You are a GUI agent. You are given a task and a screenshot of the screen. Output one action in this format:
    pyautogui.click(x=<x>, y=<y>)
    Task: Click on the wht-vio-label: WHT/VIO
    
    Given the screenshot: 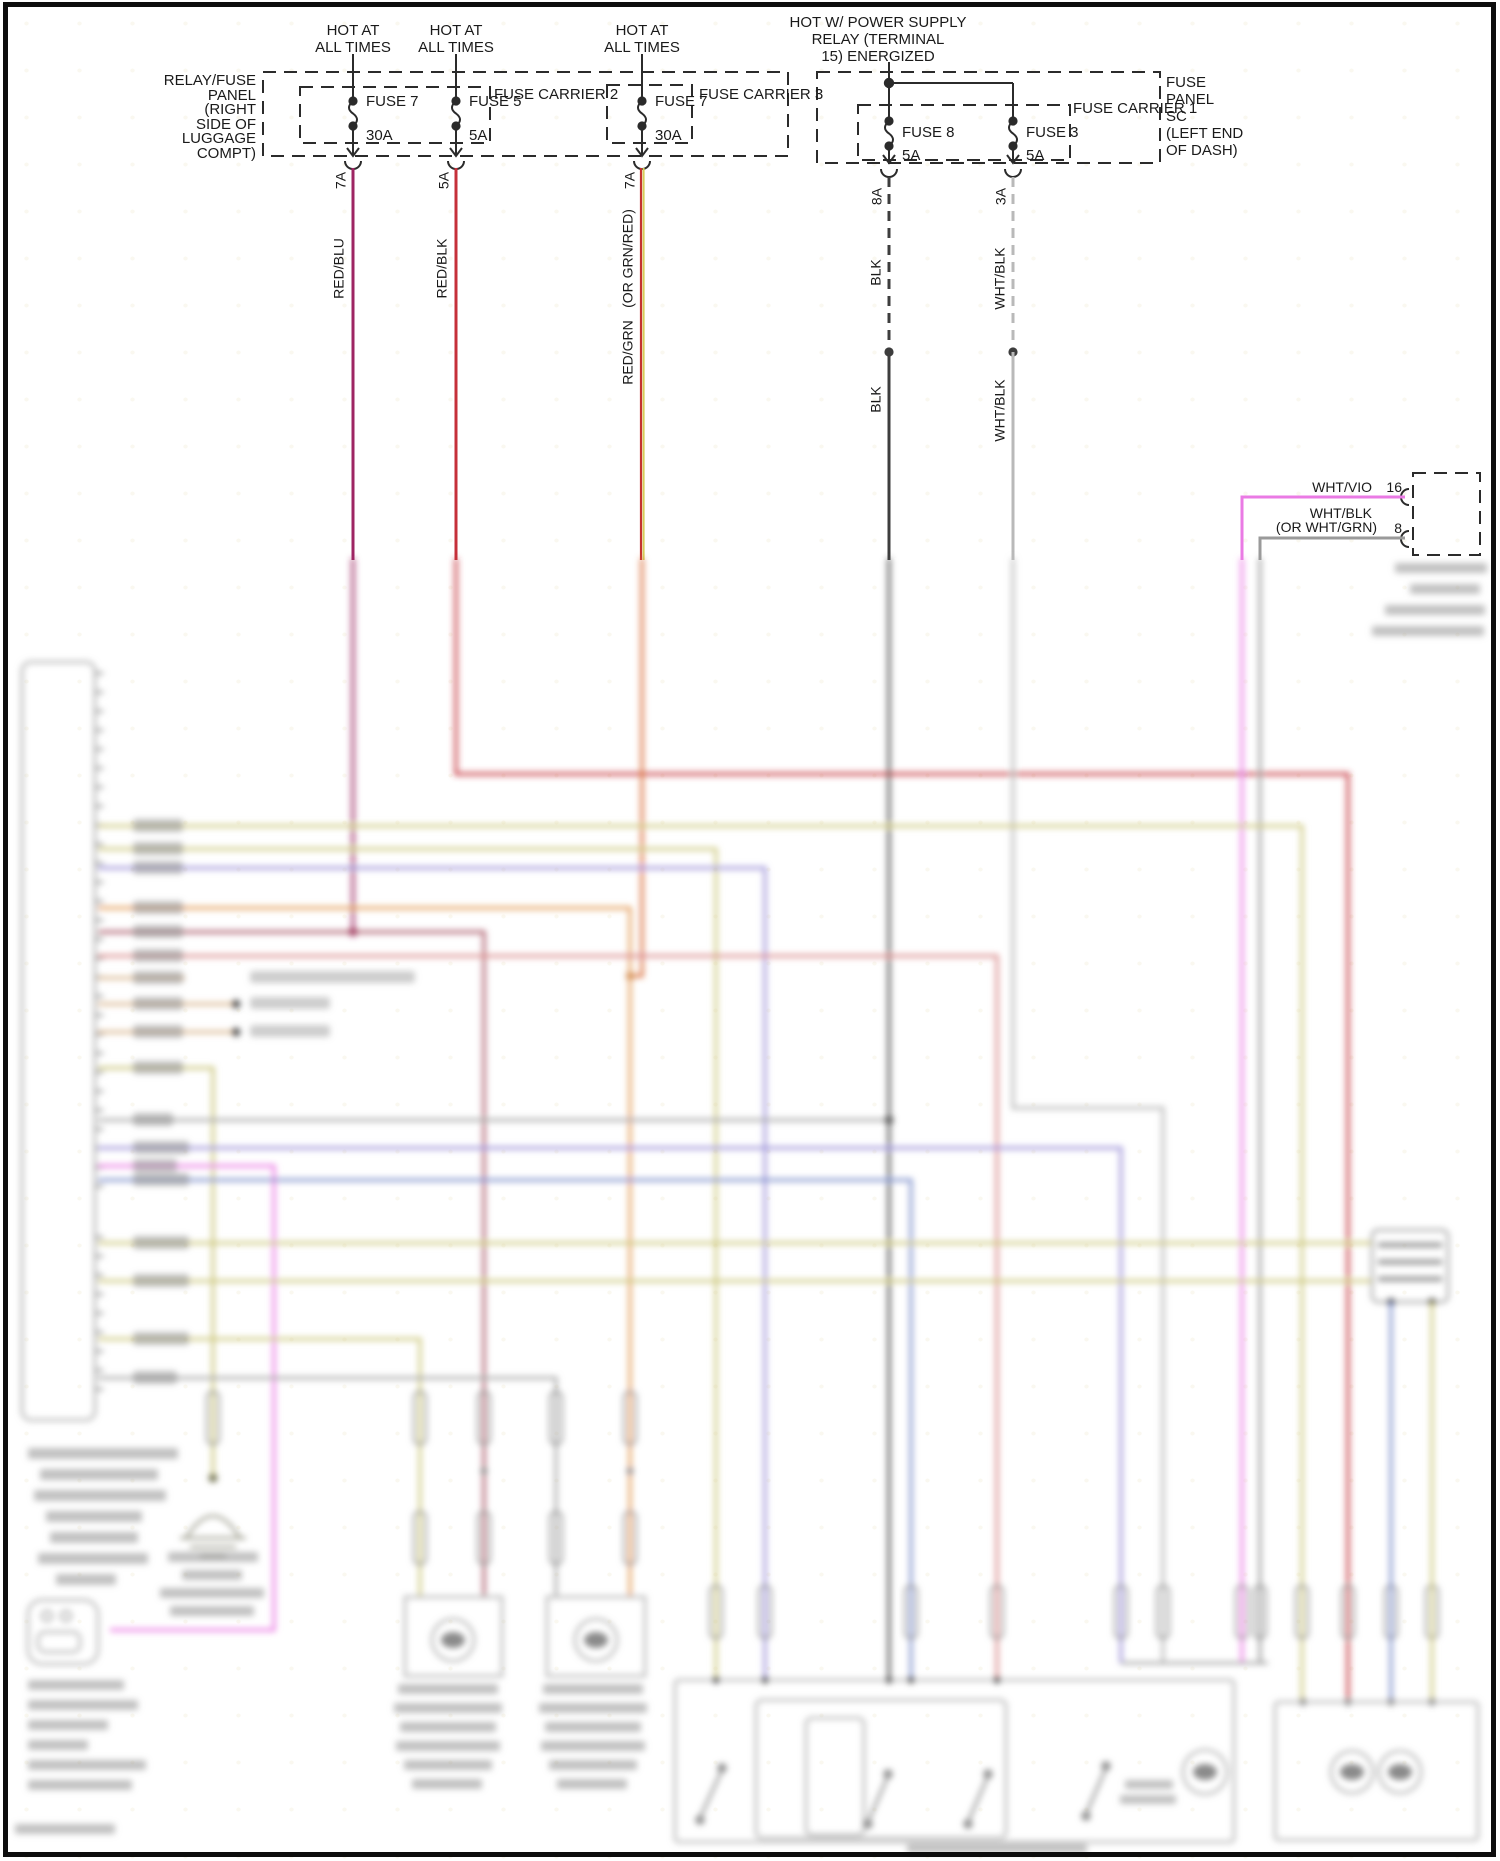 What is the action you would take?
    pyautogui.click(x=1342, y=487)
    